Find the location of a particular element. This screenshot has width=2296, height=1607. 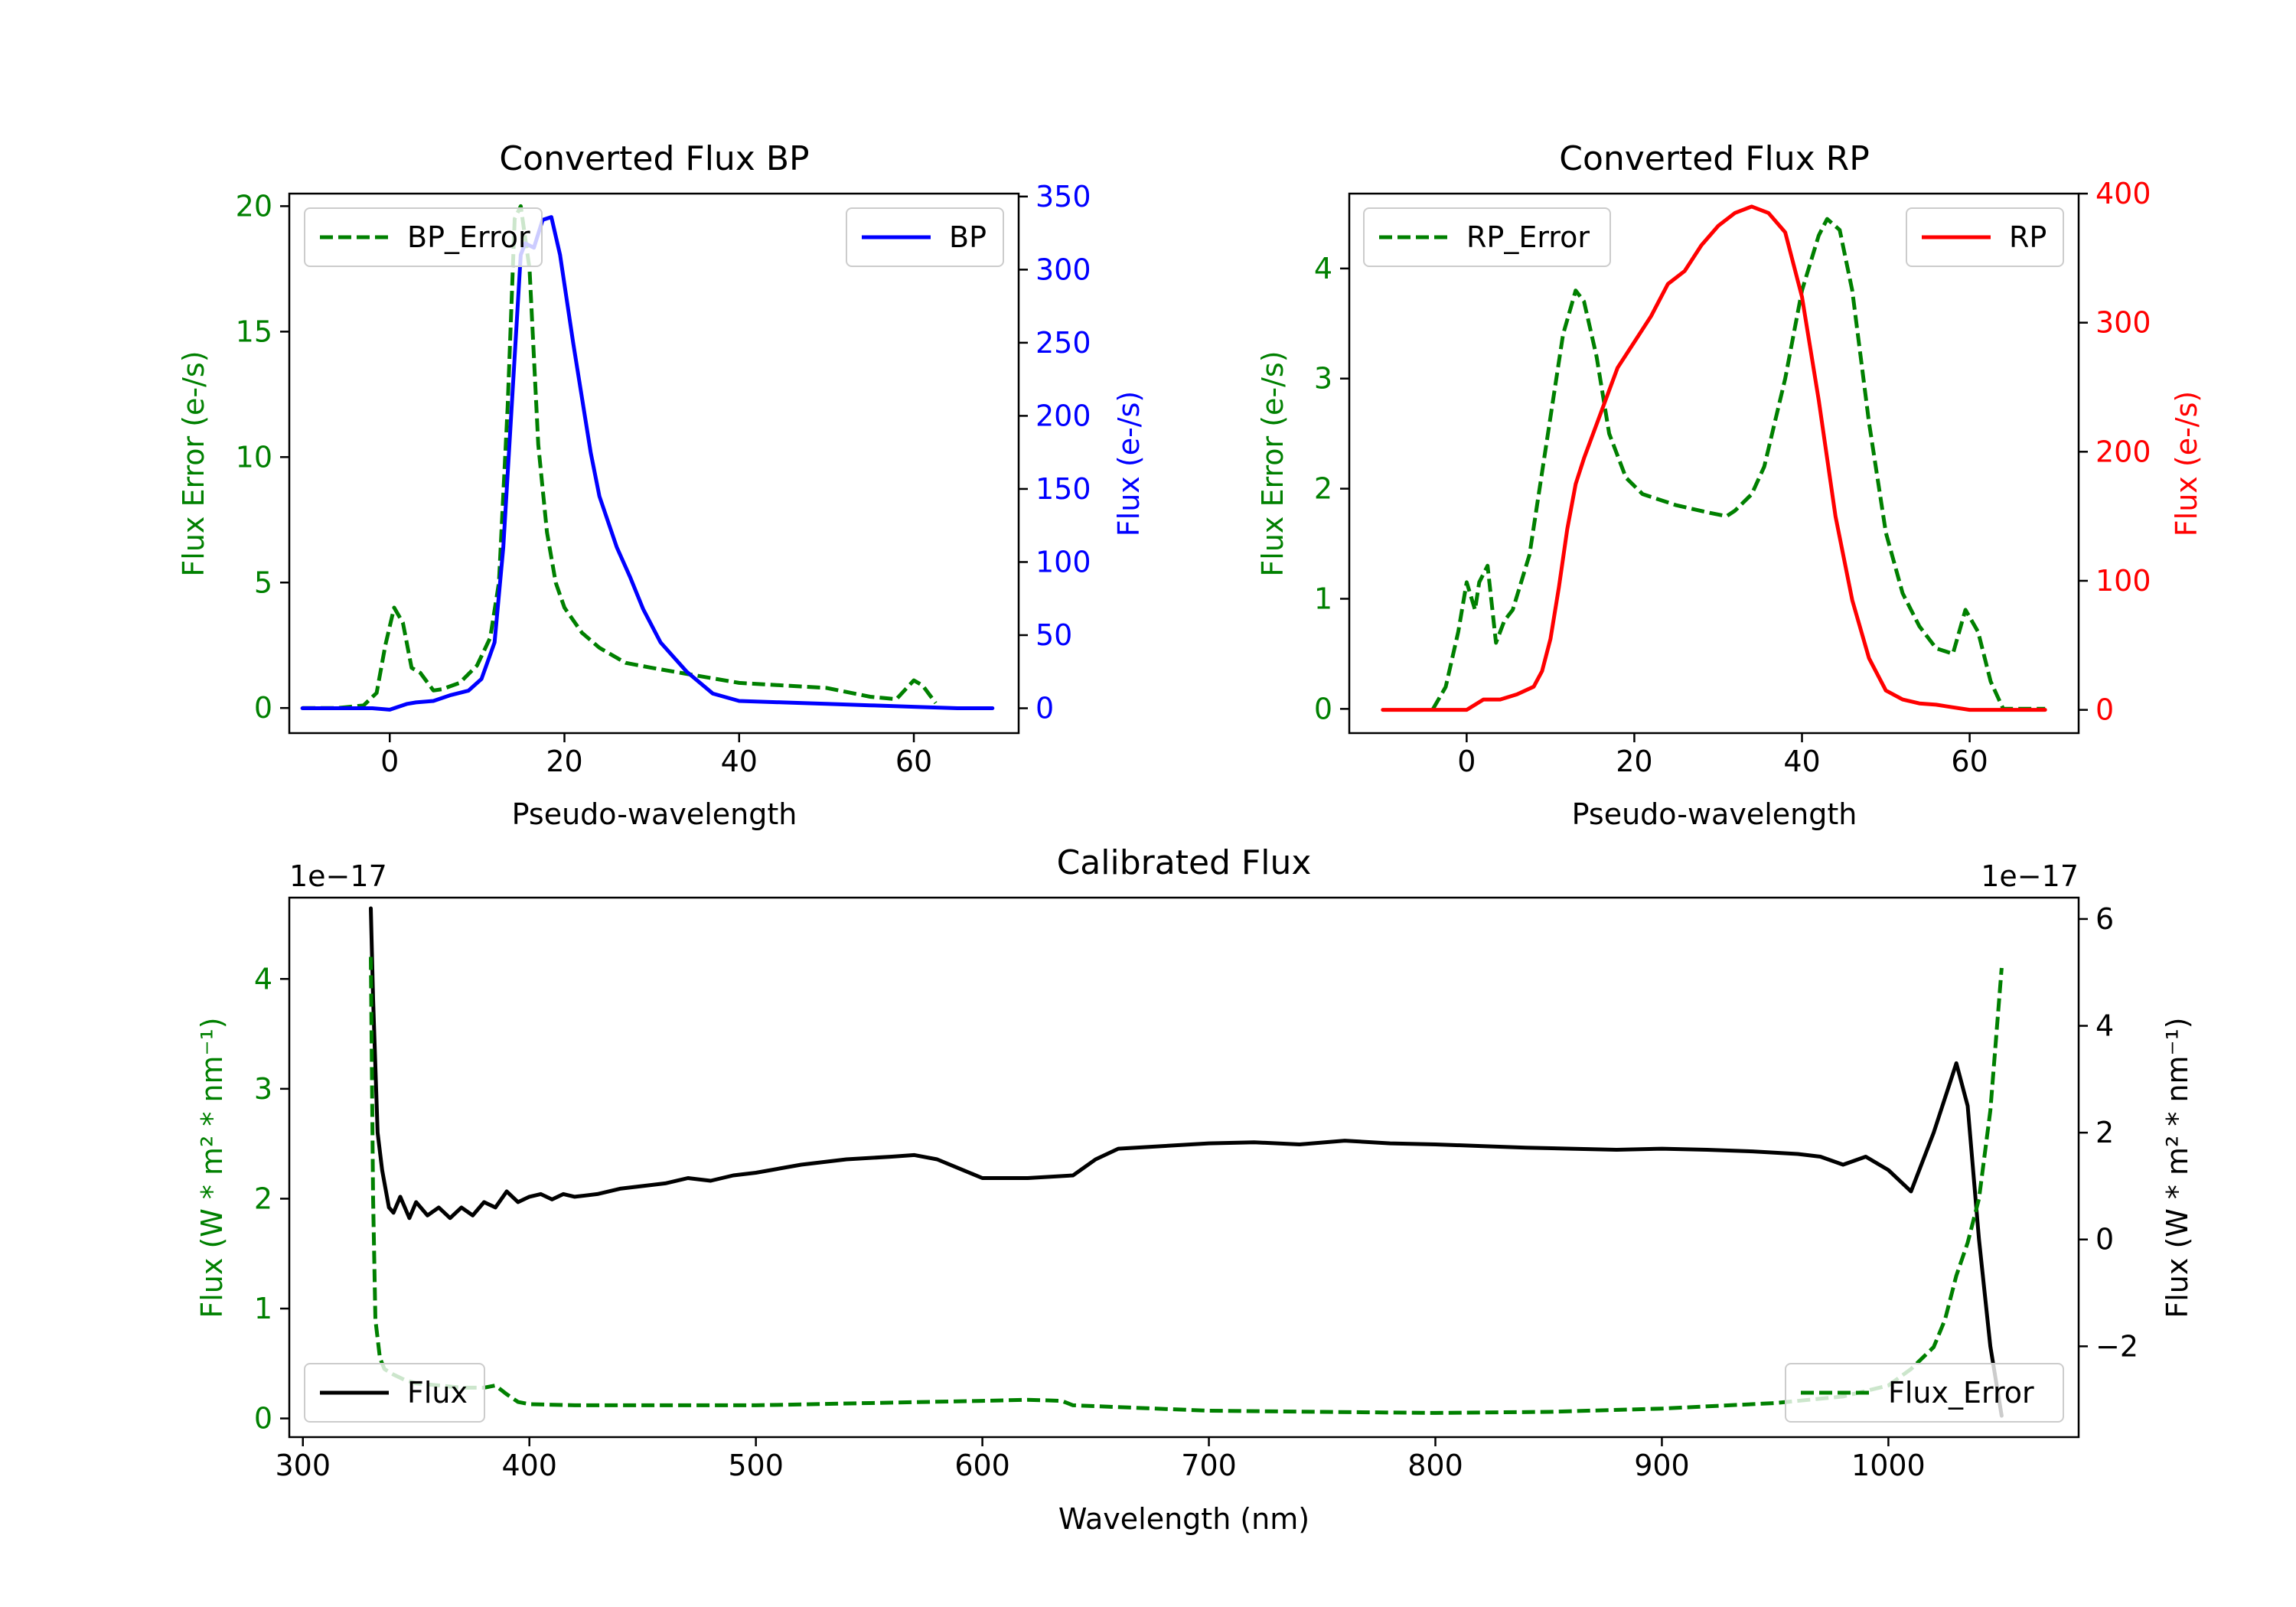

offset-label-left: 1e−17 is located at coordinates (338, 876).